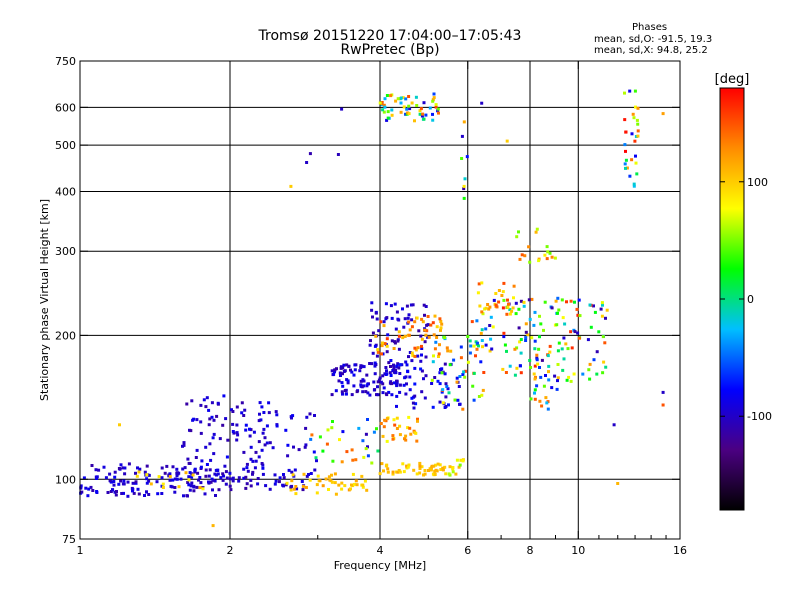 This screenshot has height=600, width=800. What do you see at coordinates (65, 61) in the screenshot?
I see `y-tick-label: 750` at bounding box center [65, 61].